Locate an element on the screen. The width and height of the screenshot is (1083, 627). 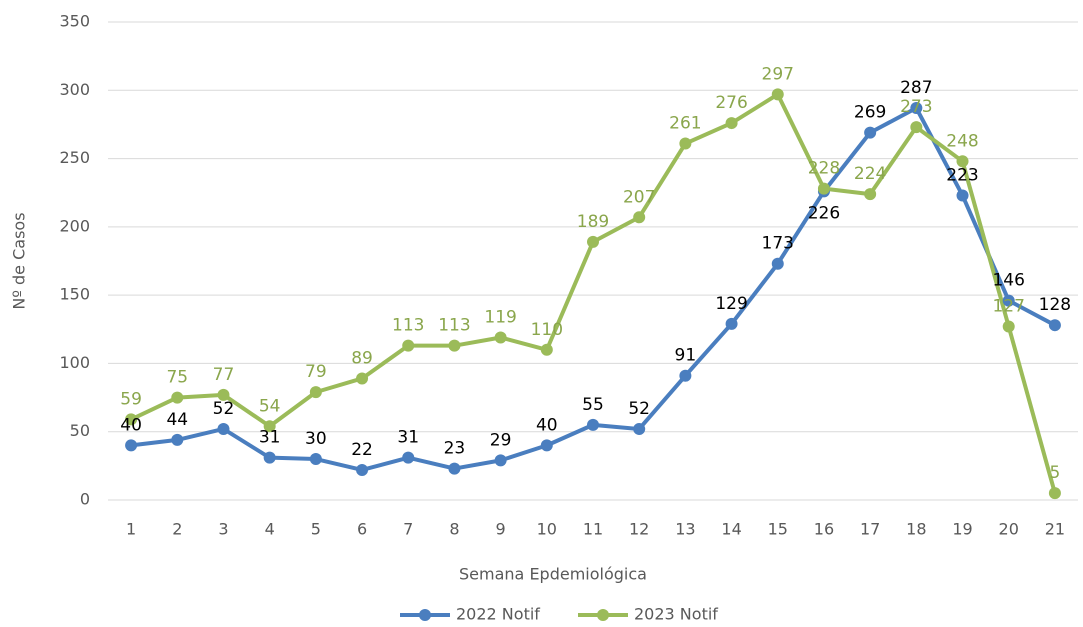
y-tick-label: 50 is located at coordinates (80, 430).